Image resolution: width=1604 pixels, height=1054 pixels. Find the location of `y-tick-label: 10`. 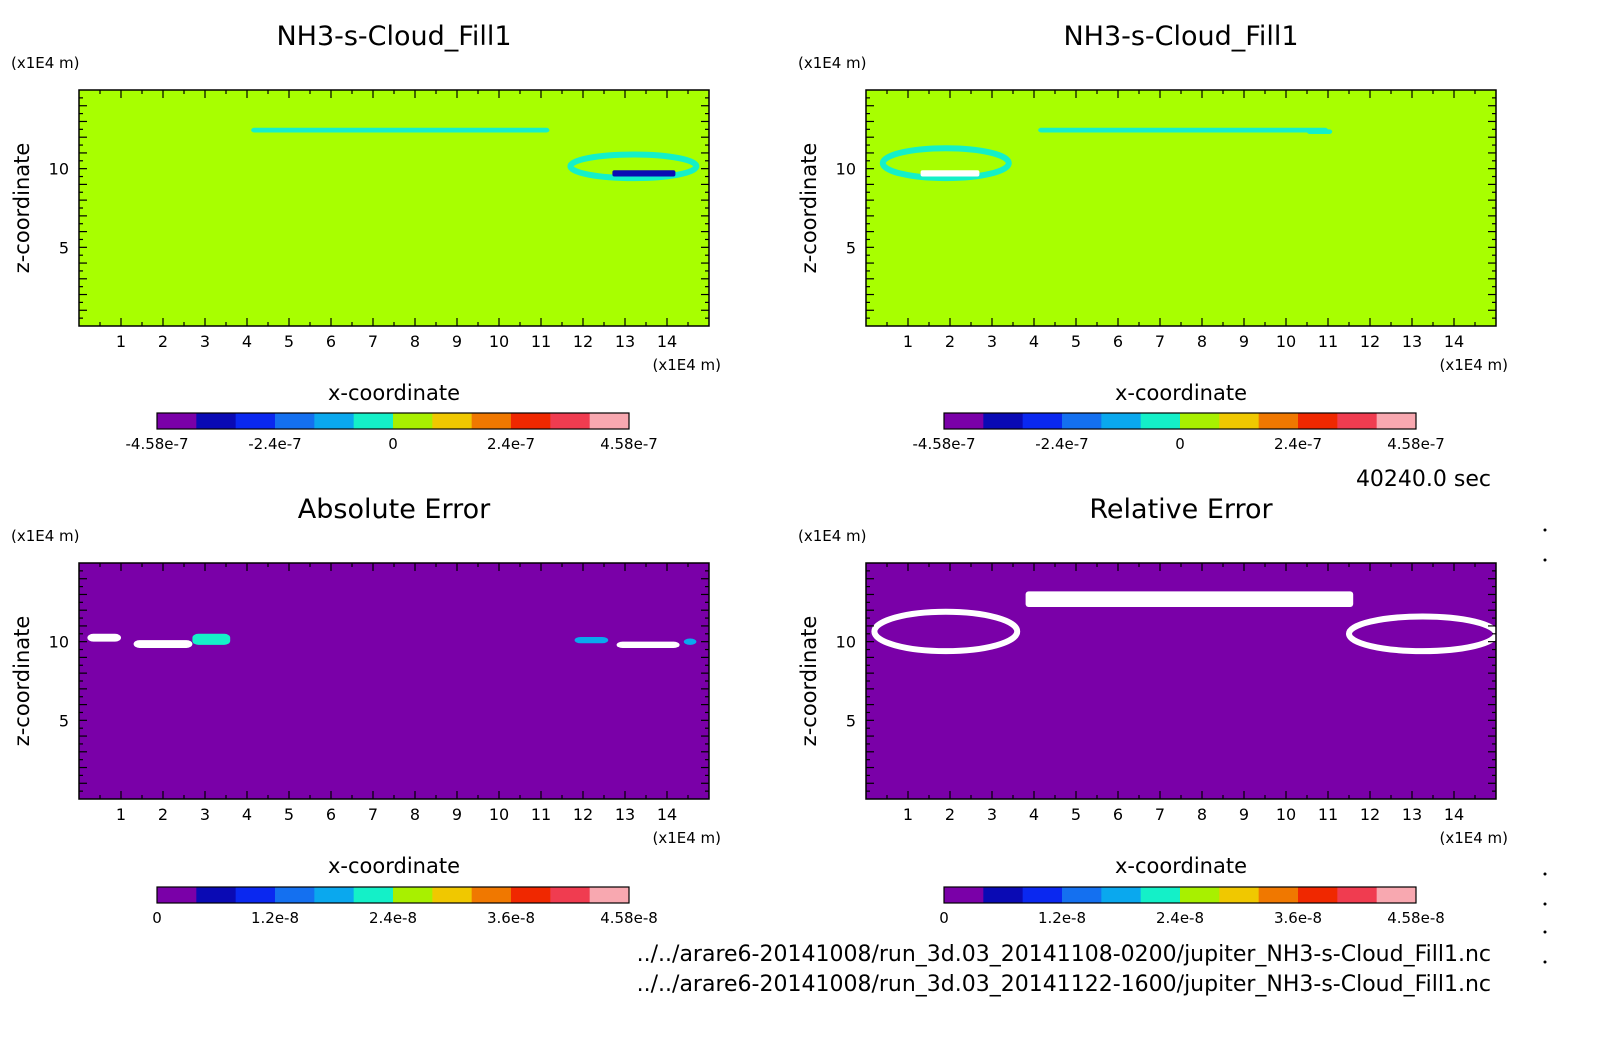

y-tick-label: 10 is located at coordinates (846, 169).